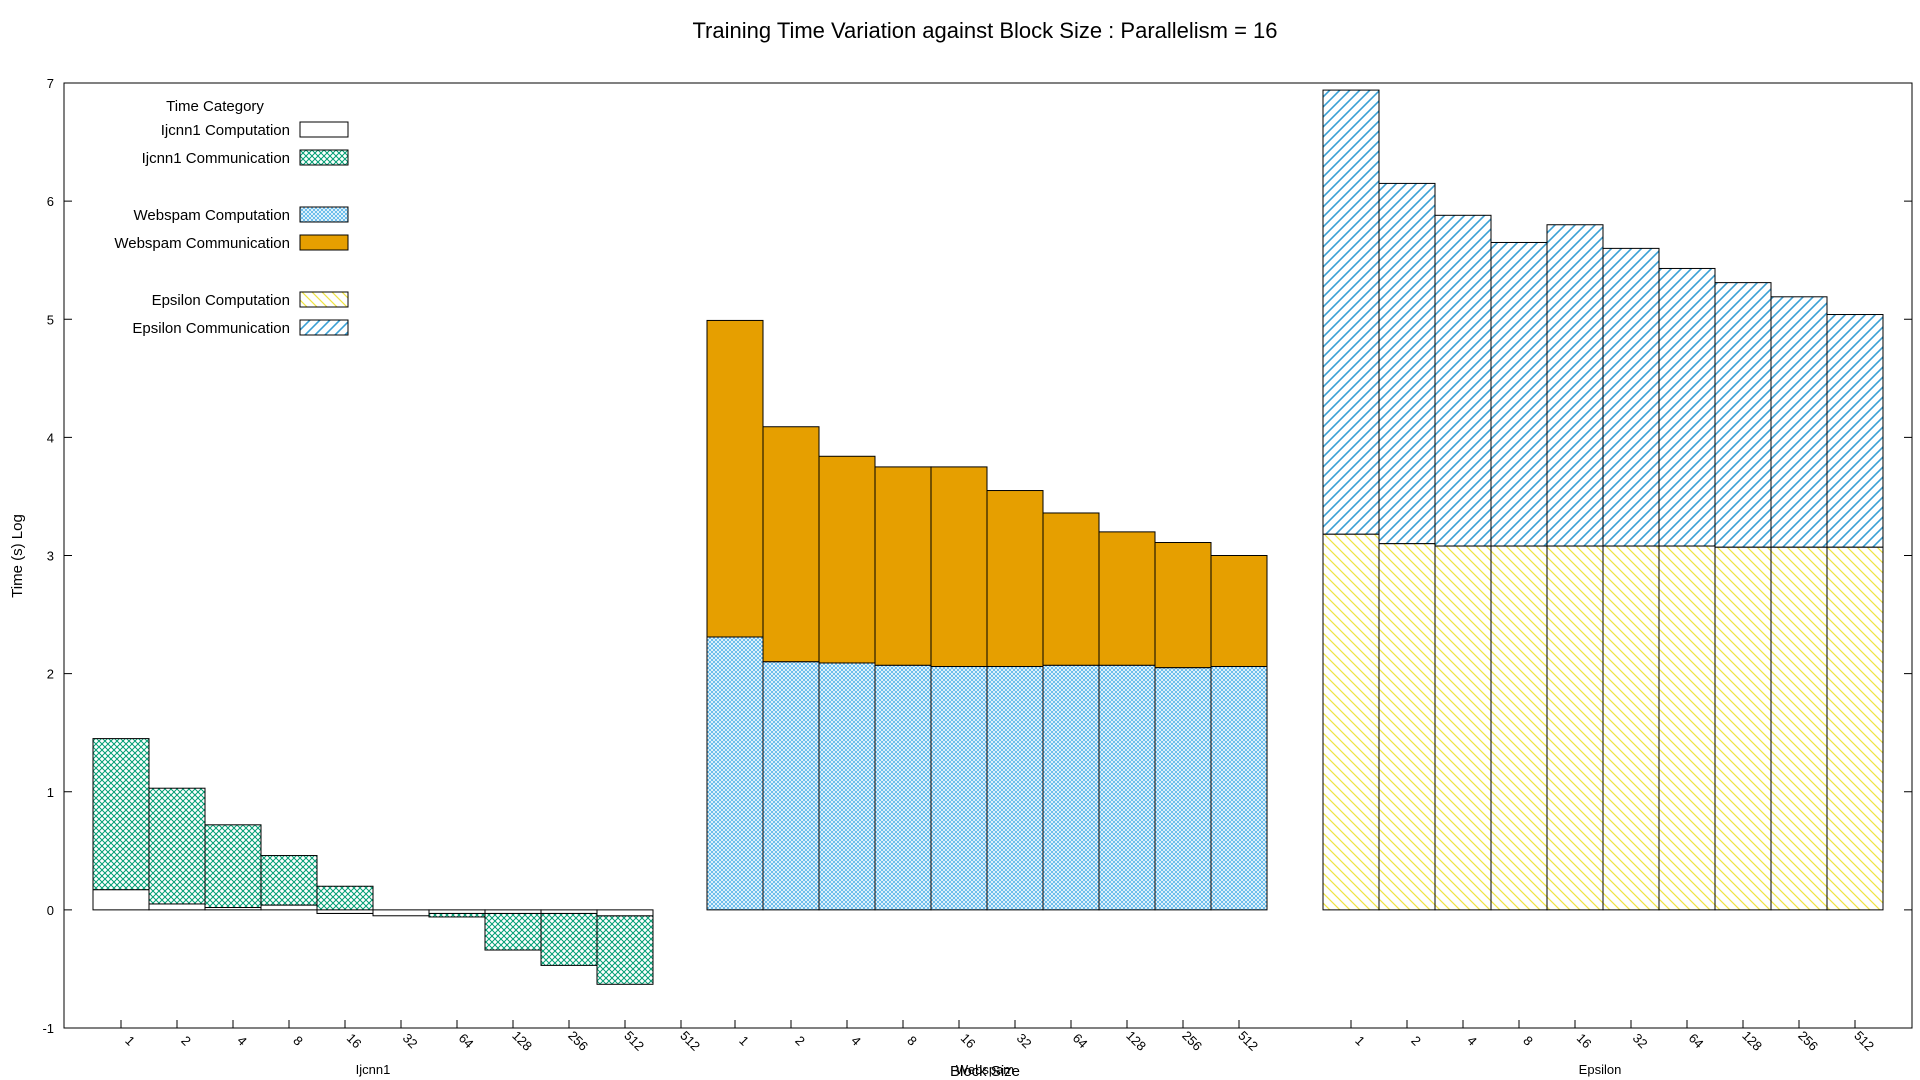  I want to click on y-tick-label: -1, so click(48, 1028).